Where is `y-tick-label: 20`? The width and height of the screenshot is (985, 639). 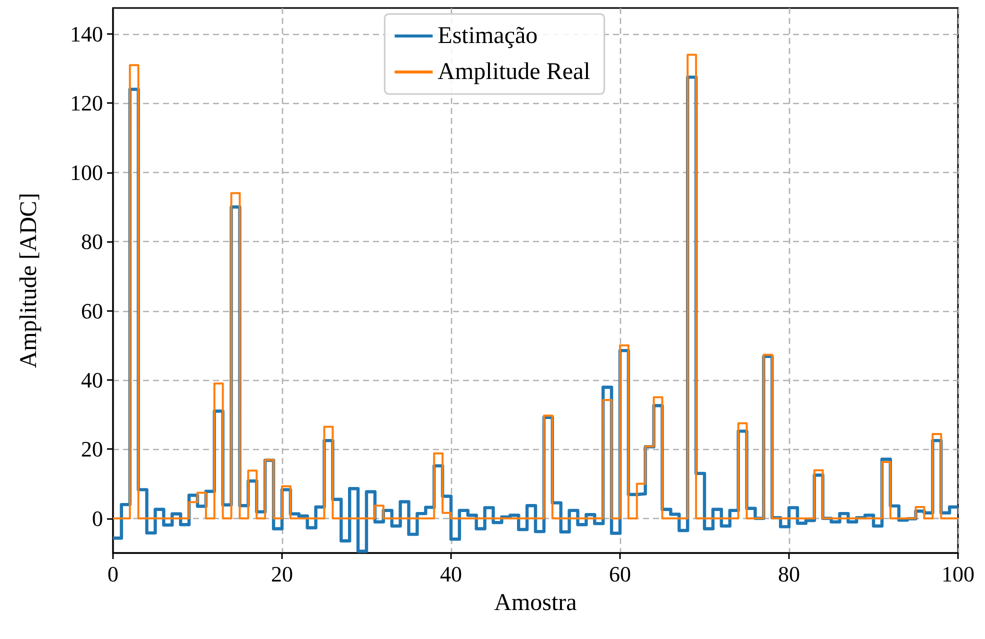 y-tick-label: 20 is located at coordinates (92, 449).